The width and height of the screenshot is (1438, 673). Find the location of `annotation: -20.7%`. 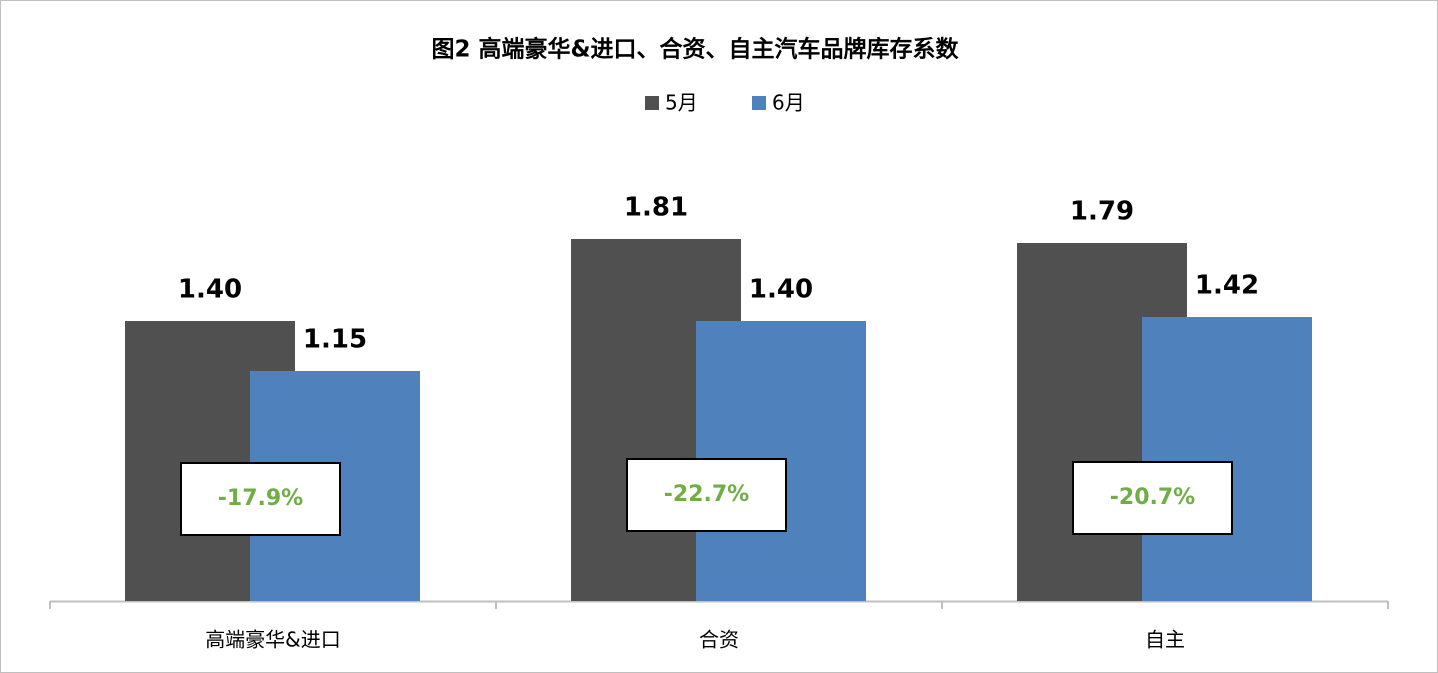

annotation: -20.7% is located at coordinates (1152, 497).